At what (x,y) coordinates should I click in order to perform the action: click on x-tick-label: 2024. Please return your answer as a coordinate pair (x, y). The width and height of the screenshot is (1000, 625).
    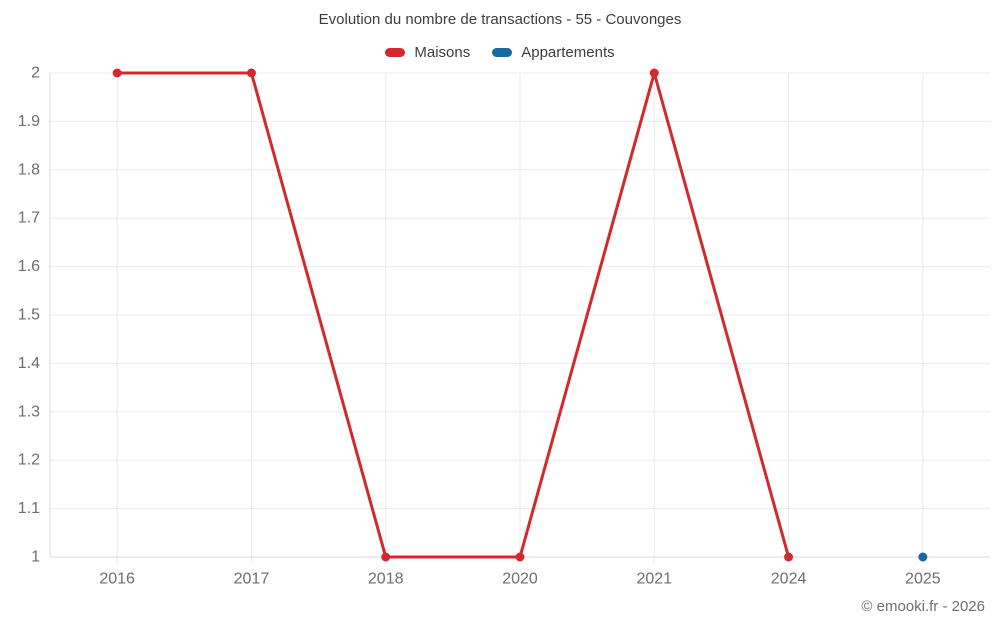
    Looking at the image, I should click on (789, 579).